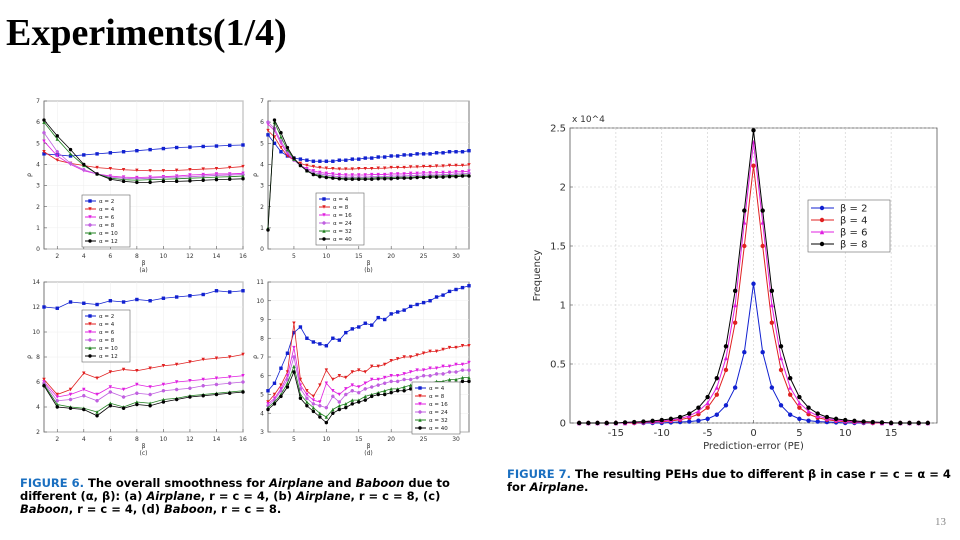 The height and width of the screenshot is (540, 960). What do you see at coordinates (84, 256) in the screenshot?
I see `x-tick-label: 4` at bounding box center [84, 256].